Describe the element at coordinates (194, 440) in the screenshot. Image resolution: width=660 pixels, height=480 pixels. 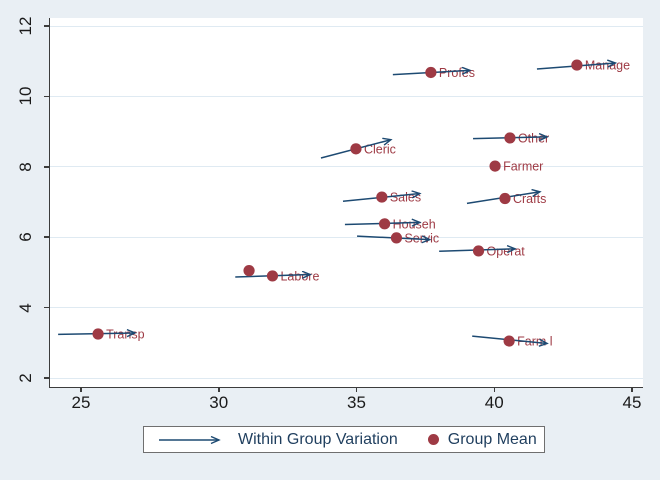
I see `right-arrow-icon` at that location.